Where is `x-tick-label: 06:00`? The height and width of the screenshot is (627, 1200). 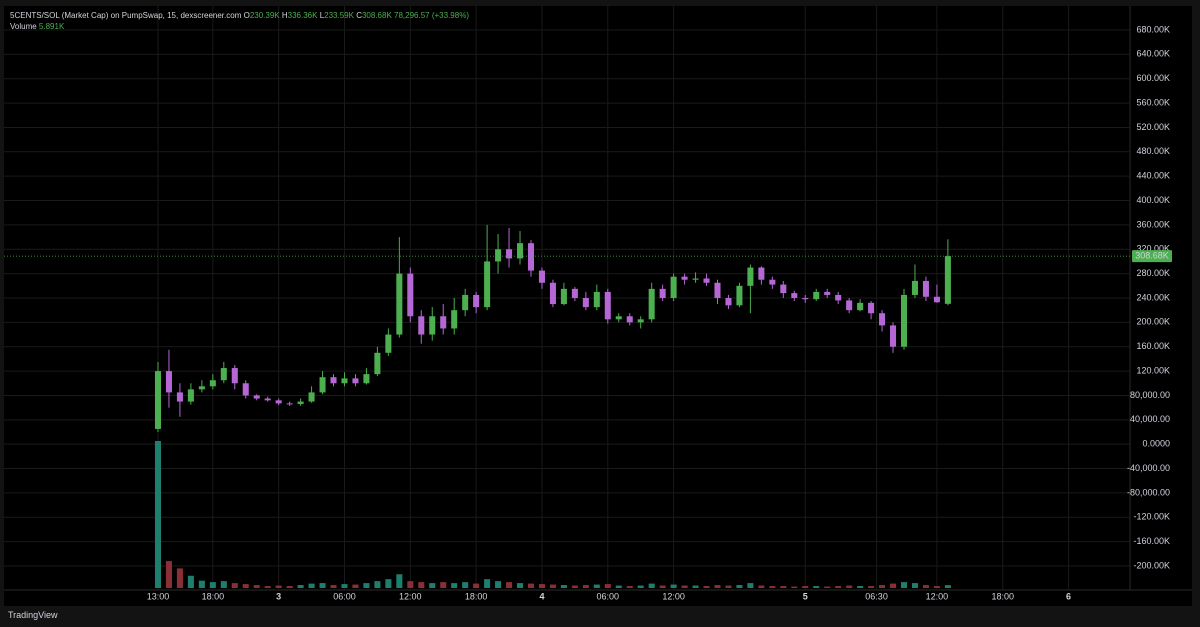
x-tick-label: 06:00 is located at coordinates (344, 596).